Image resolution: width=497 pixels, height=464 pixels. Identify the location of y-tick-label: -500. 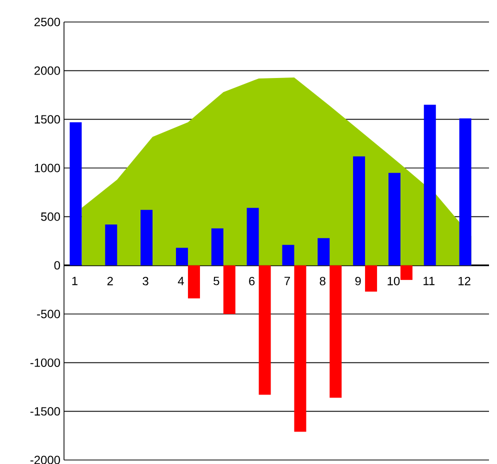
(48, 314).